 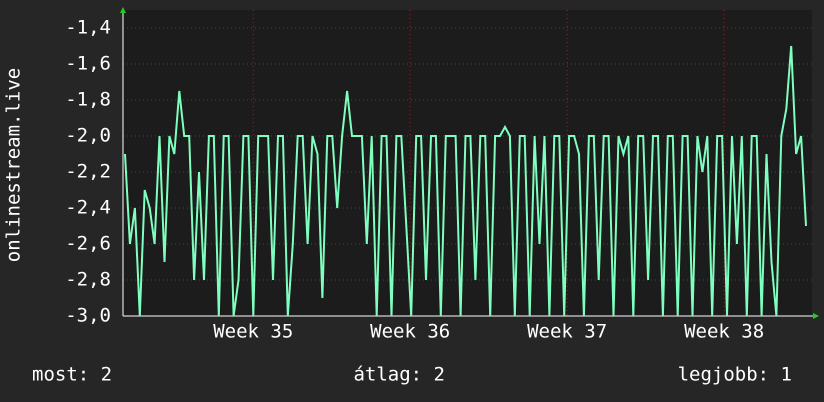 What do you see at coordinates (724, 332) in the screenshot?
I see `x-tick-label: Week 38` at bounding box center [724, 332].